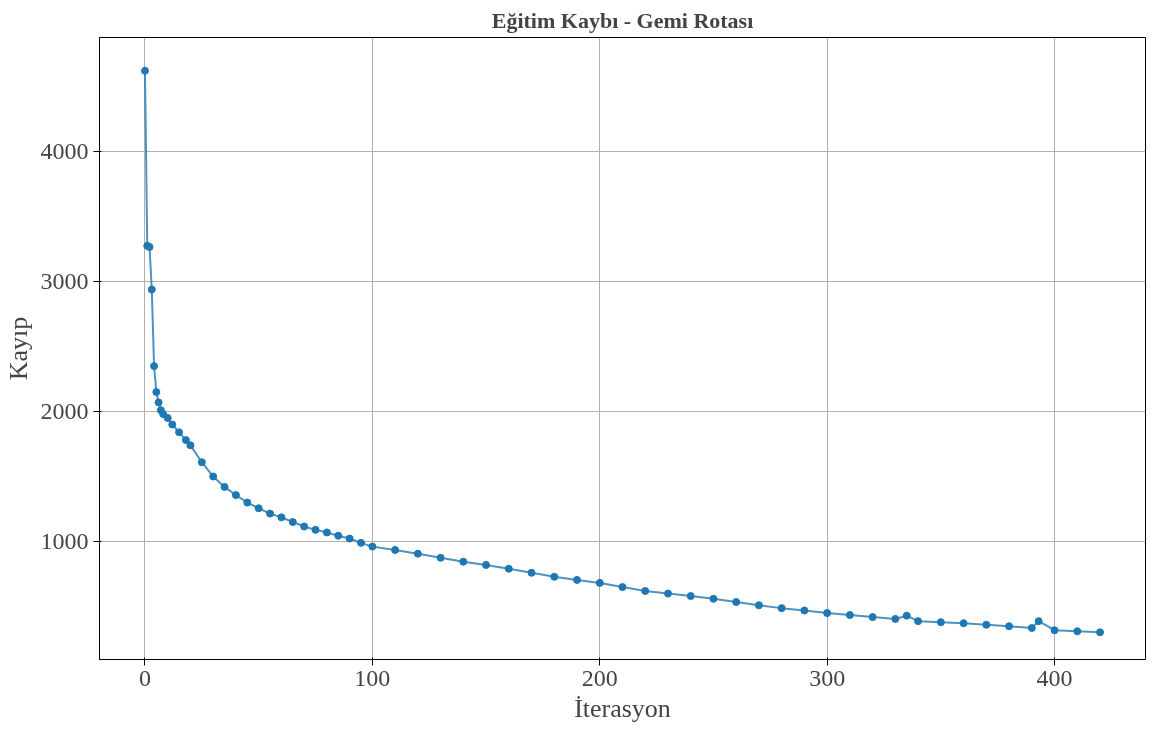 The image size is (1160, 735). I want to click on y-tick-label: 1000, so click(64, 541).